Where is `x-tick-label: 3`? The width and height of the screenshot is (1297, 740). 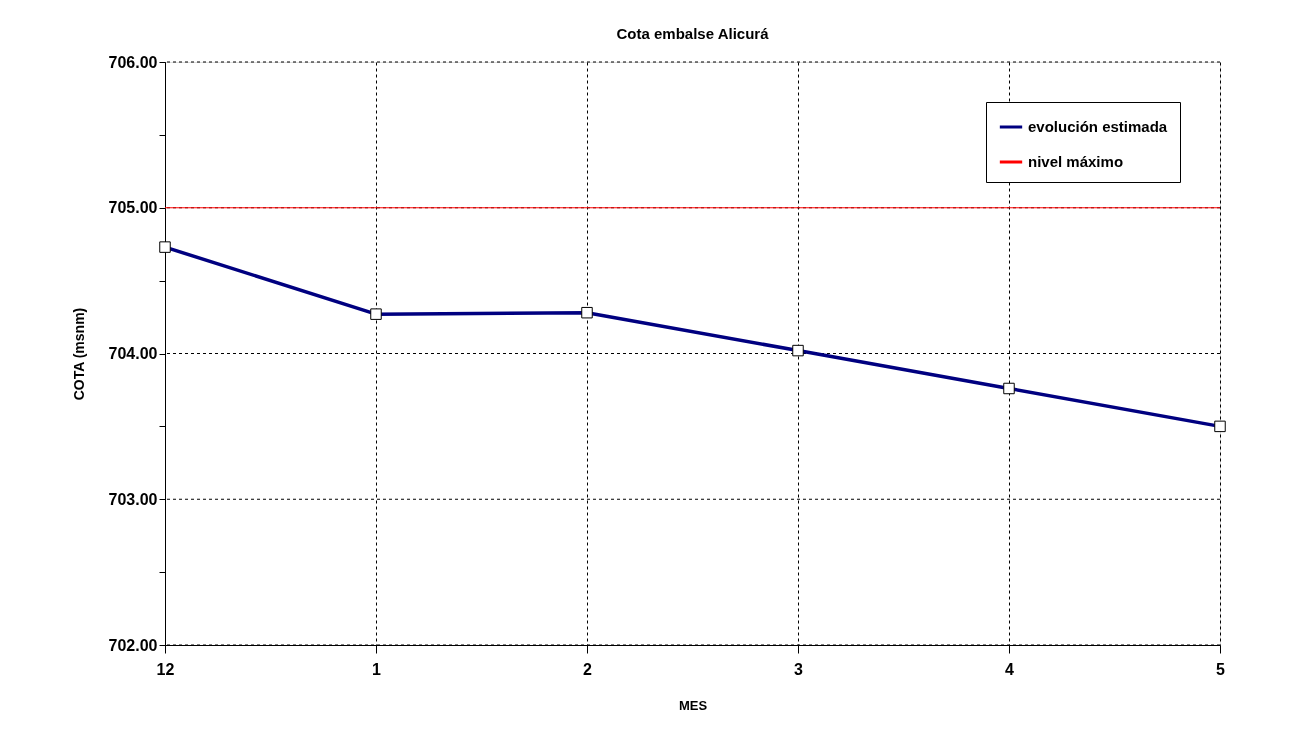 x-tick-label: 3 is located at coordinates (799, 669).